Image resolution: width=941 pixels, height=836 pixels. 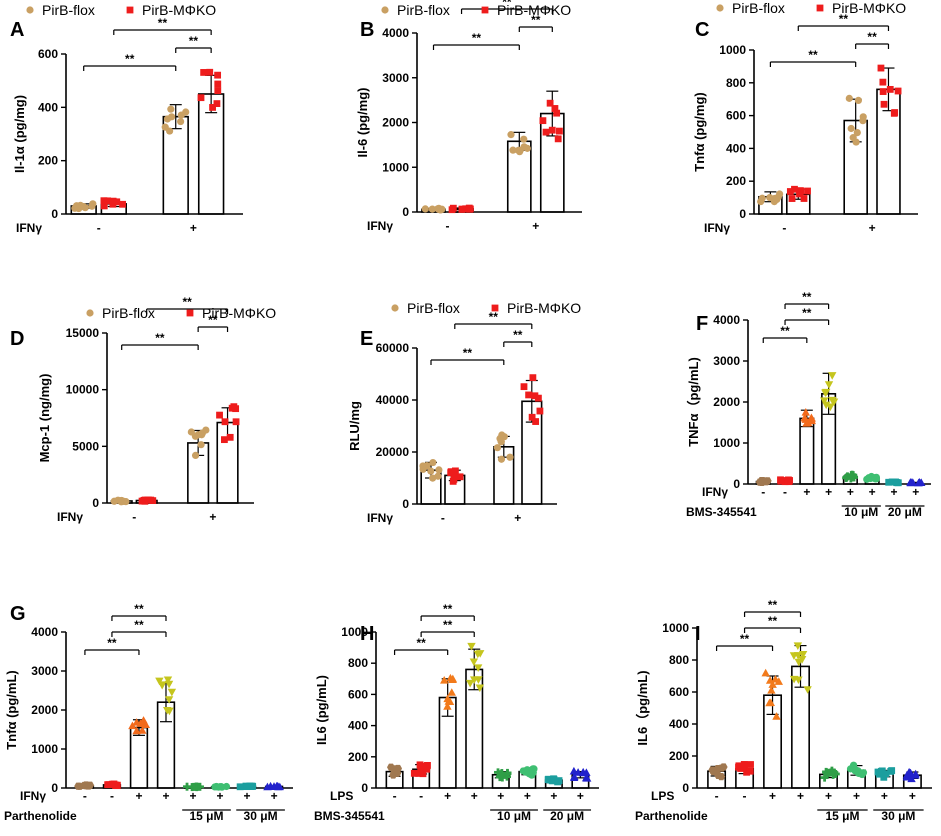 What do you see at coordinates (85, 446) in the screenshot?
I see `y-tick-label: 5000` at bounding box center [85, 446].